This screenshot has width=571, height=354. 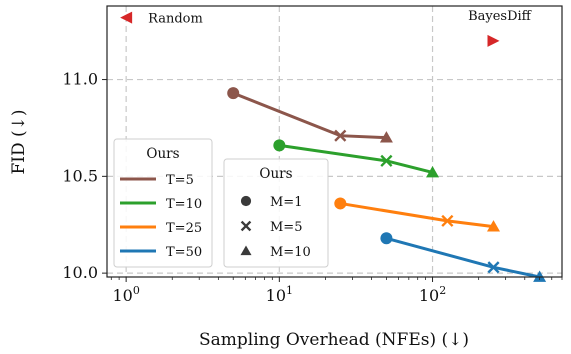 I want to click on x-ticks: 10⁰ 10¹ 10², so click(x=336, y=291).